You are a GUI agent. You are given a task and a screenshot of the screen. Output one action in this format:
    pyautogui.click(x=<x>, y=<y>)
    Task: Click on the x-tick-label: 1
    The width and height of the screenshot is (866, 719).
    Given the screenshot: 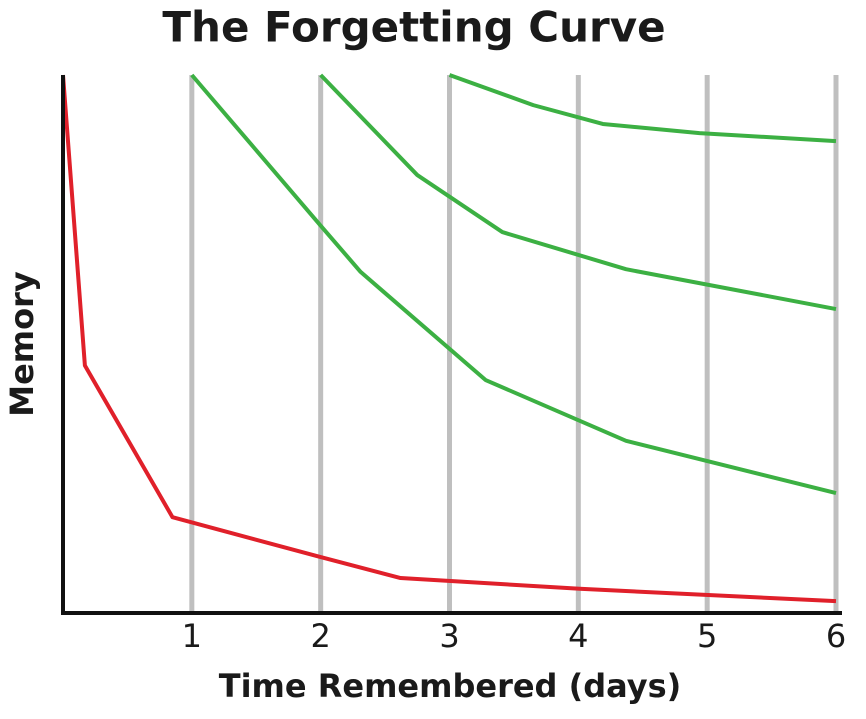 What is the action you would take?
    pyautogui.click(x=192, y=636)
    